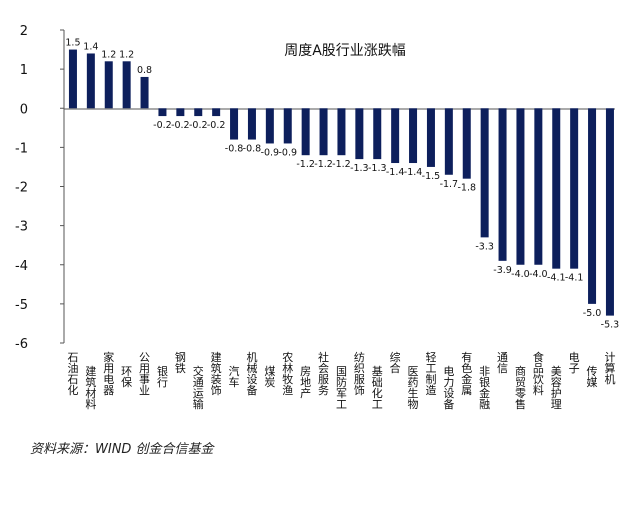 Image resolution: width=640 pixels, height=518 pixels. I want to click on data-label: -1.8, so click(466, 188).